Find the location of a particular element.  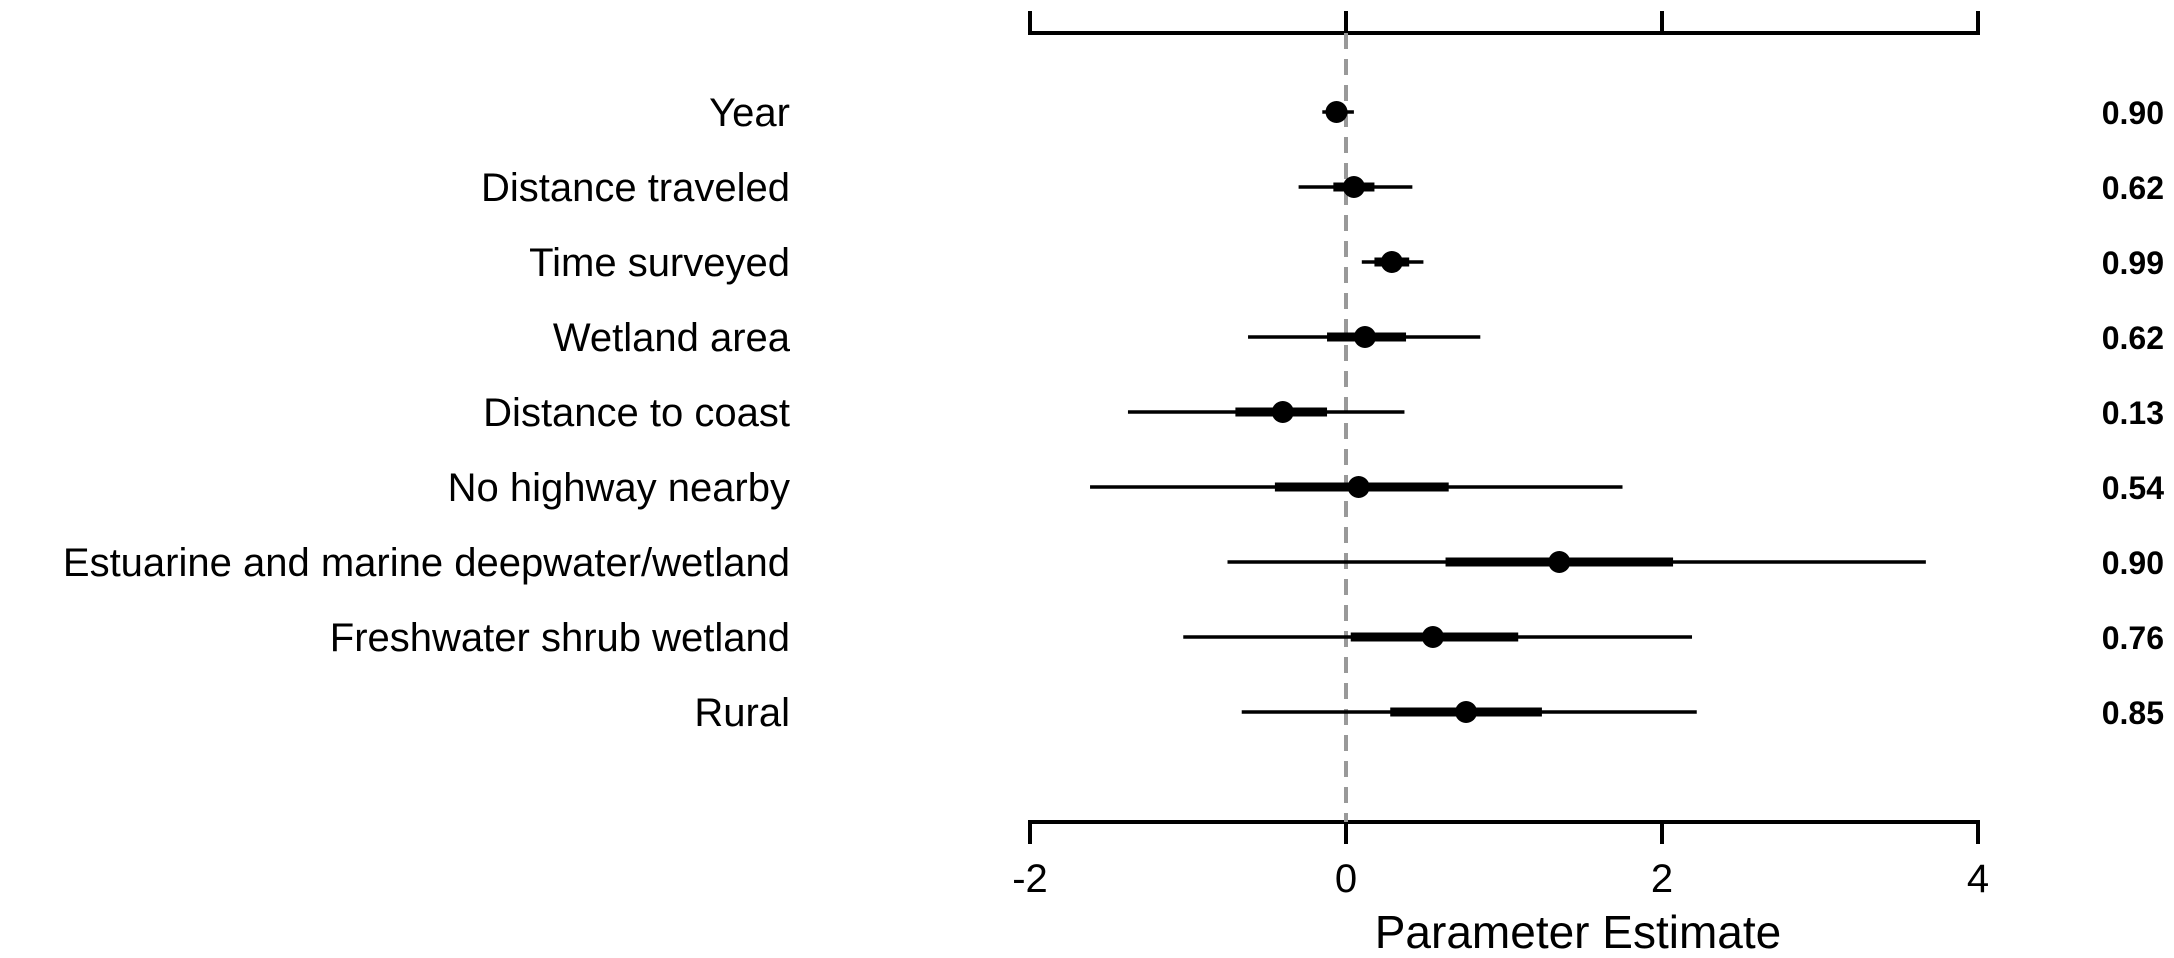

row-label: No highway nearby is located at coordinates (619, 488).